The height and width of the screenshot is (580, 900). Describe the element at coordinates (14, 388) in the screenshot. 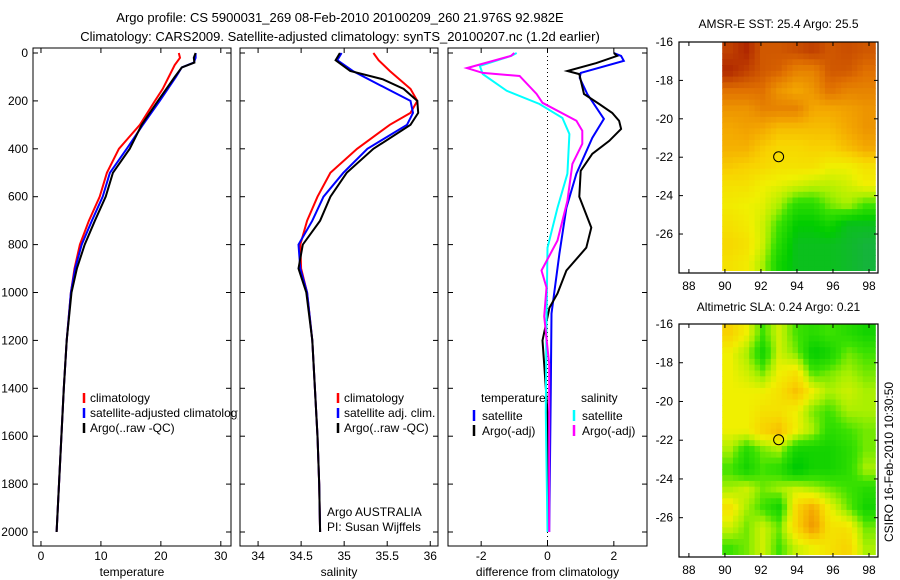

I see `y-tick-label: 1400` at that location.